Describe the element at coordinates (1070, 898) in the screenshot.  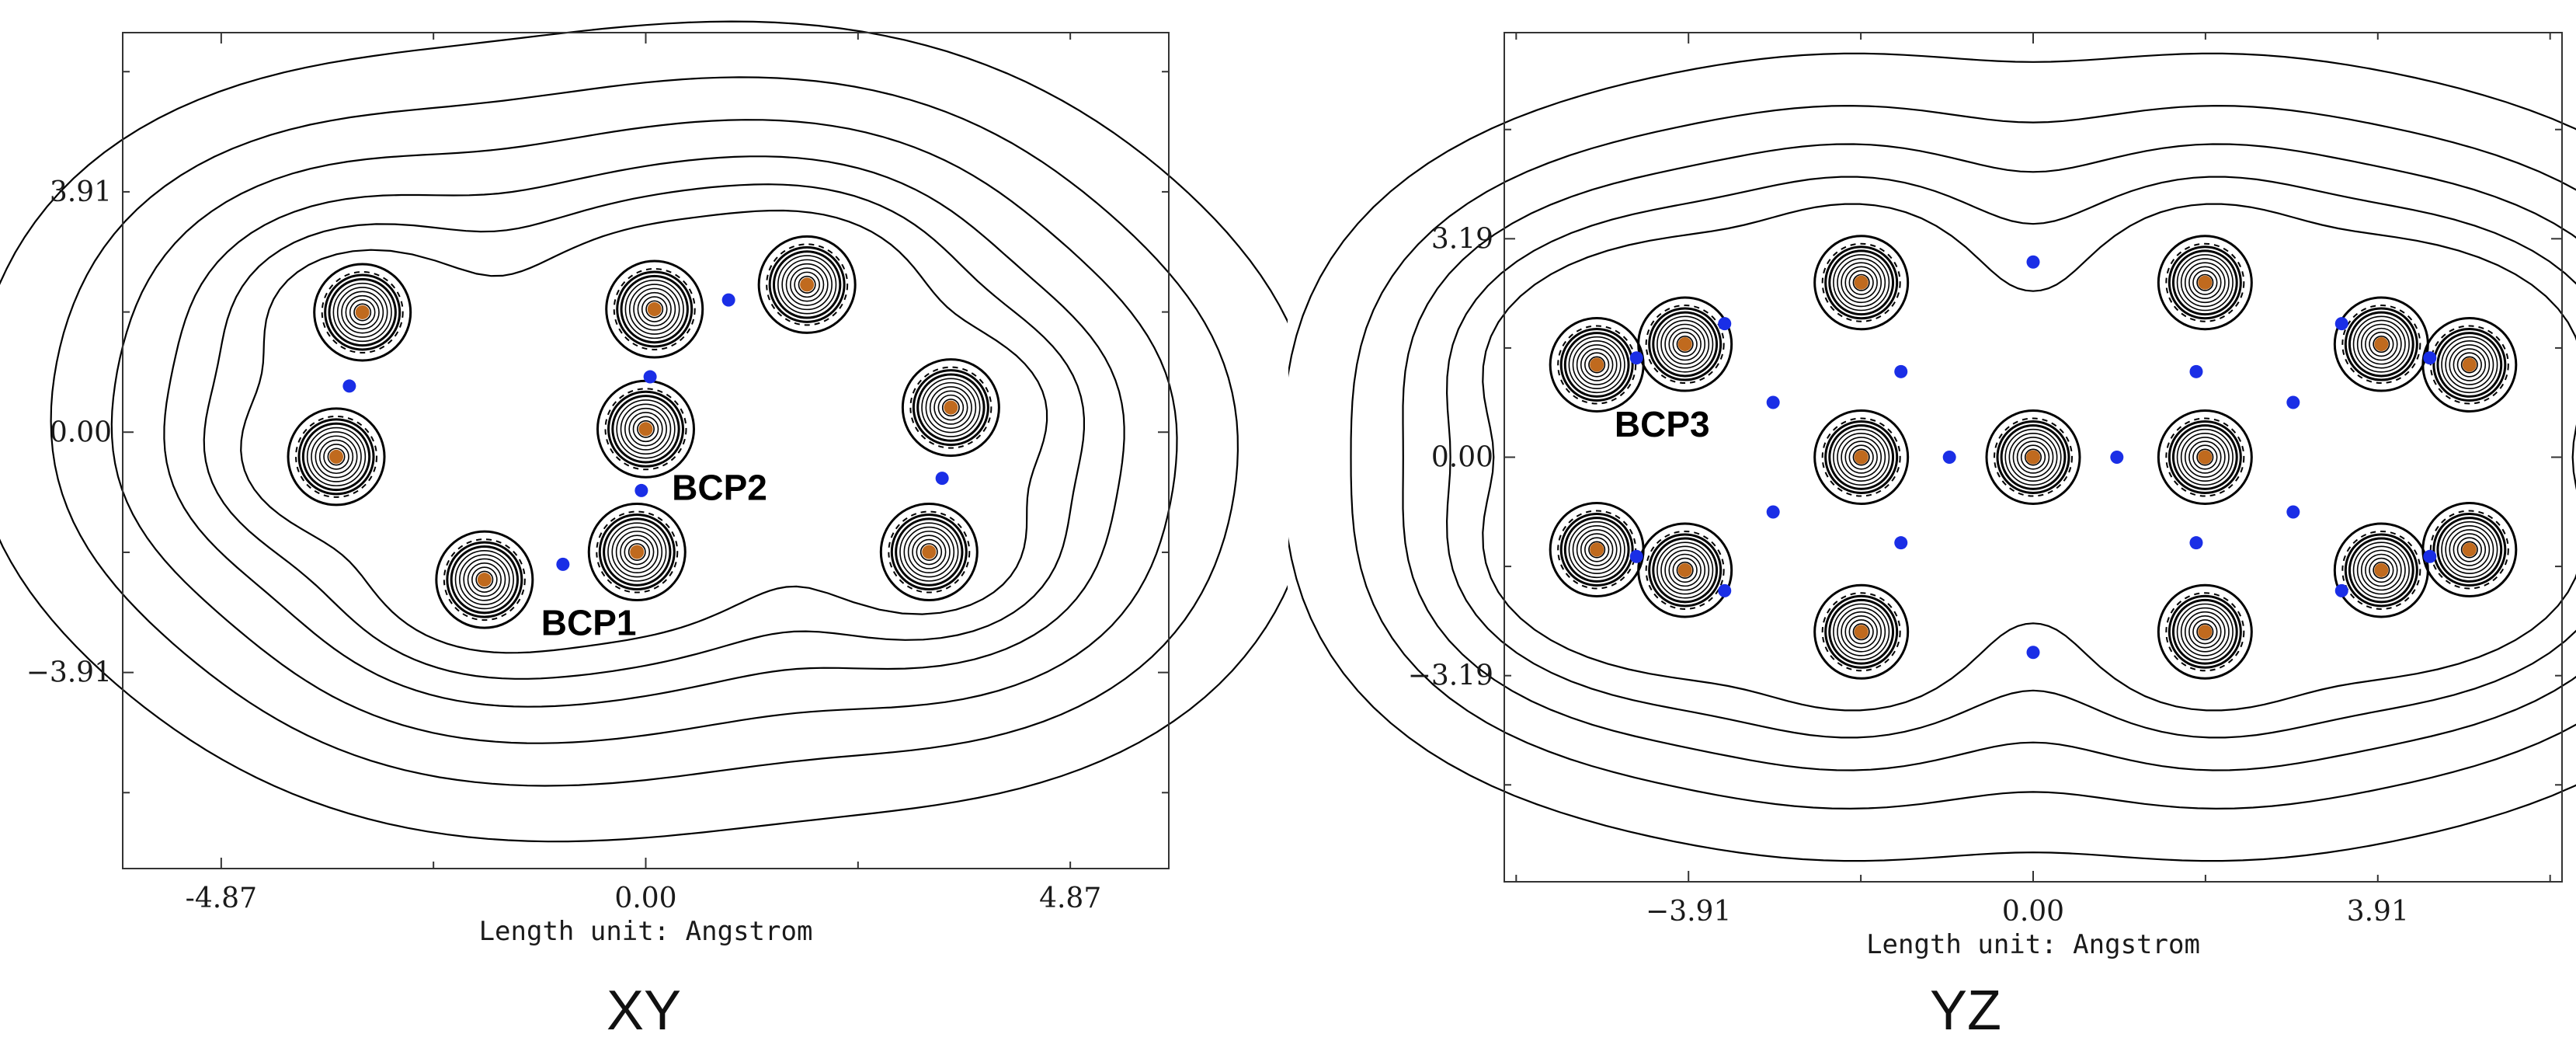
I see `x-tick-label: 4.87` at that location.